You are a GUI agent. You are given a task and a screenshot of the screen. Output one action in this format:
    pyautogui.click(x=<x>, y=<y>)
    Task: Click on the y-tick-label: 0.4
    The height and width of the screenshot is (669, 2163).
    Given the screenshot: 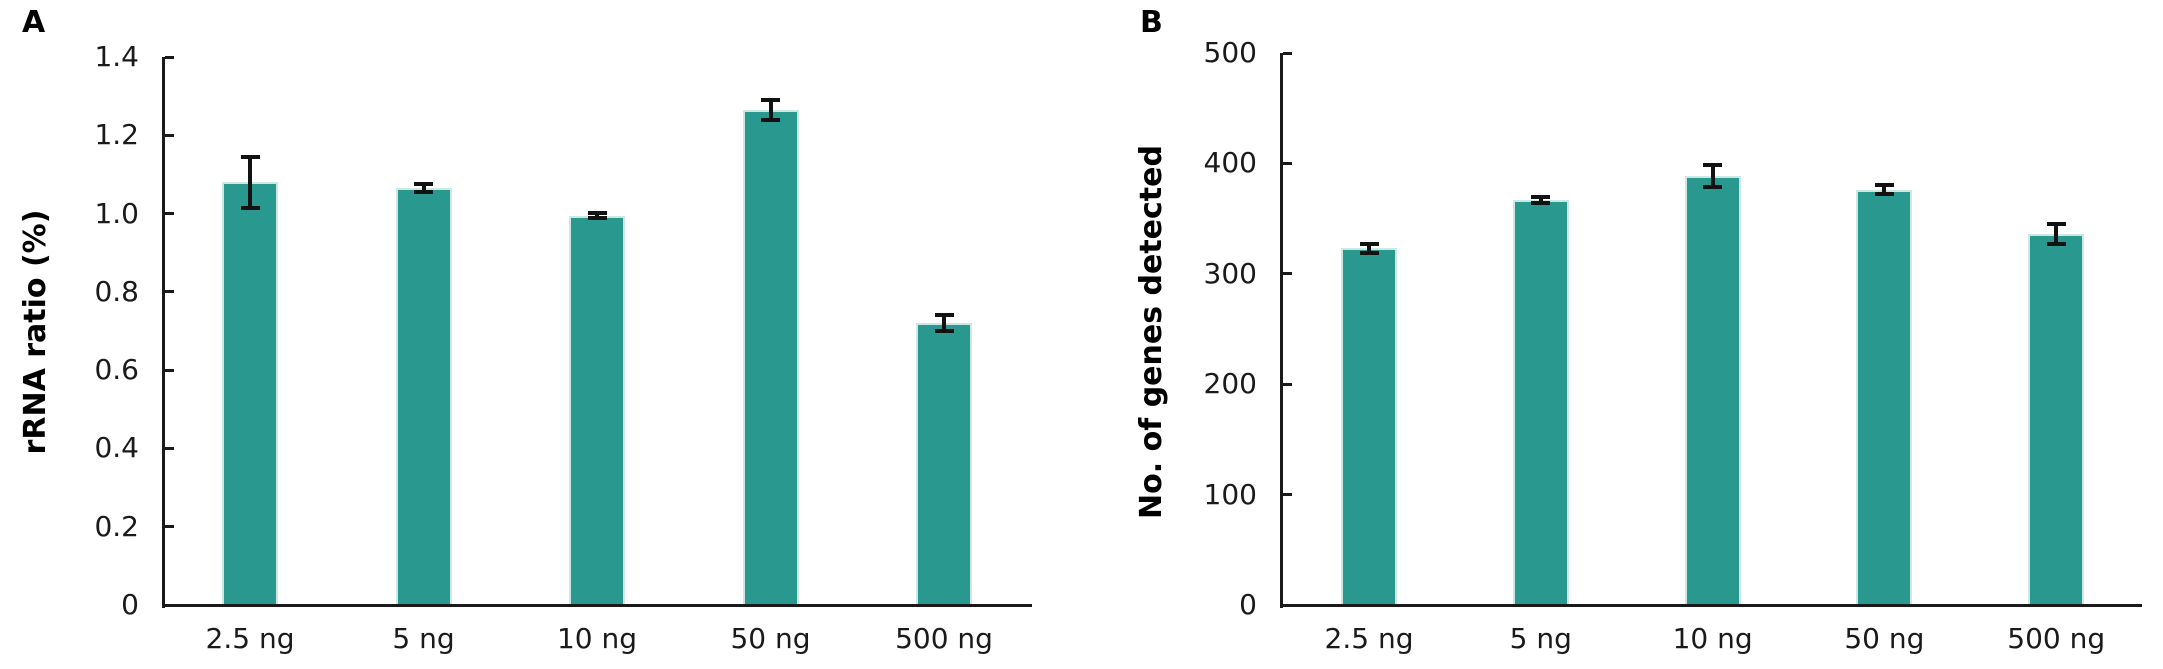 What is the action you would take?
    pyautogui.click(x=116, y=448)
    